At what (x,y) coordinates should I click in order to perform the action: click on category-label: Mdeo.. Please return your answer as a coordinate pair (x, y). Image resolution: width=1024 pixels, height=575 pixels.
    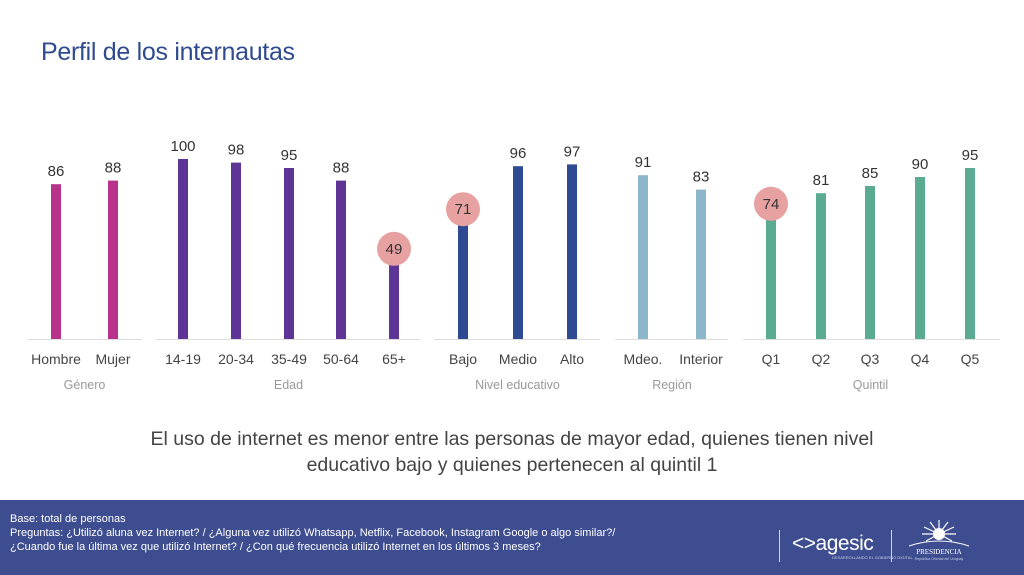
    Looking at the image, I should click on (643, 359).